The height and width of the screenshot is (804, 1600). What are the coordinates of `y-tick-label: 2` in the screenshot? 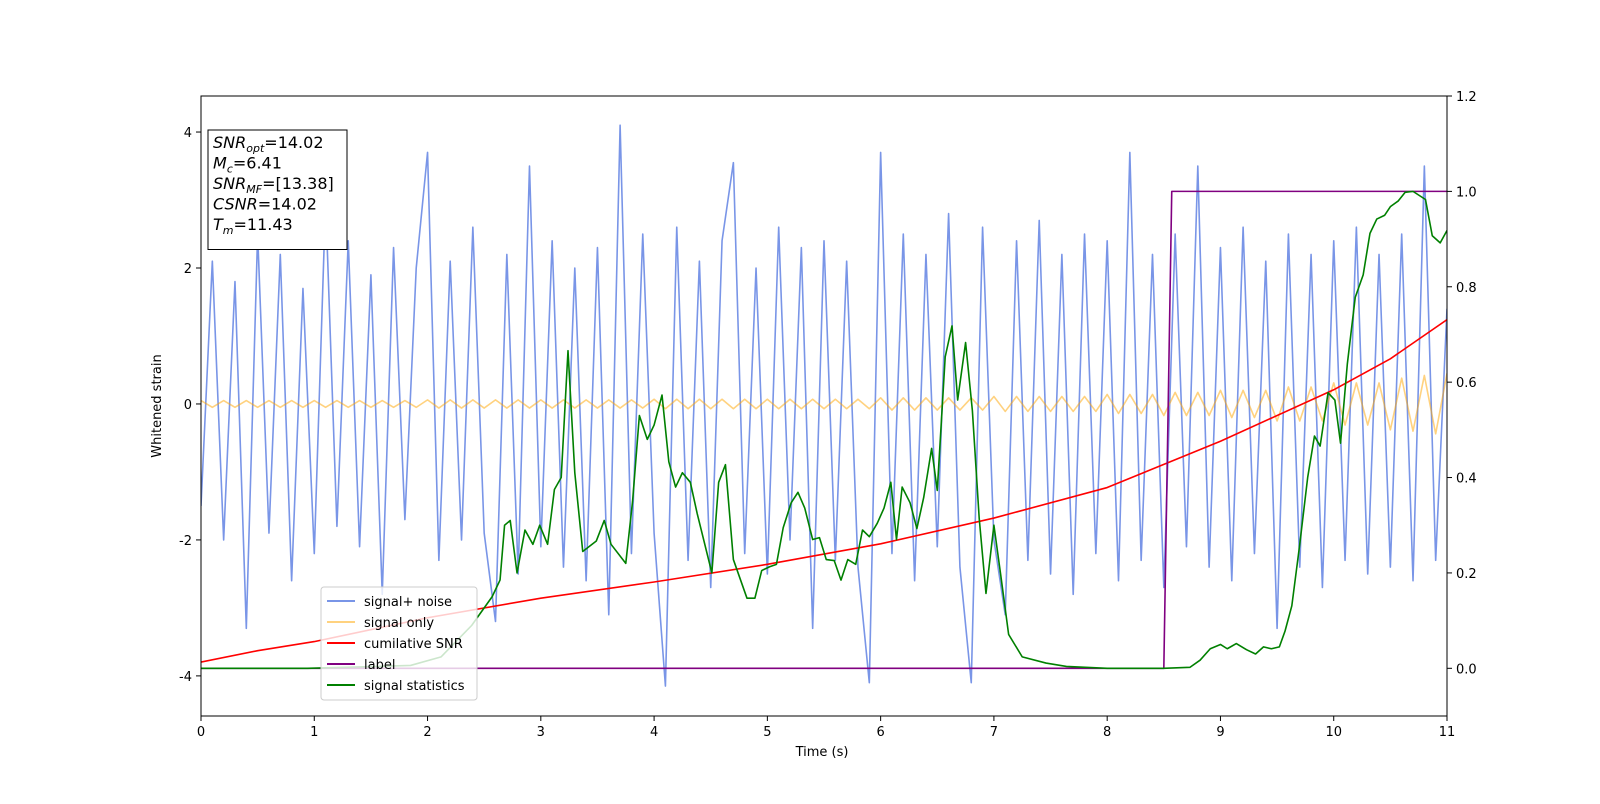 It's located at (188, 269).